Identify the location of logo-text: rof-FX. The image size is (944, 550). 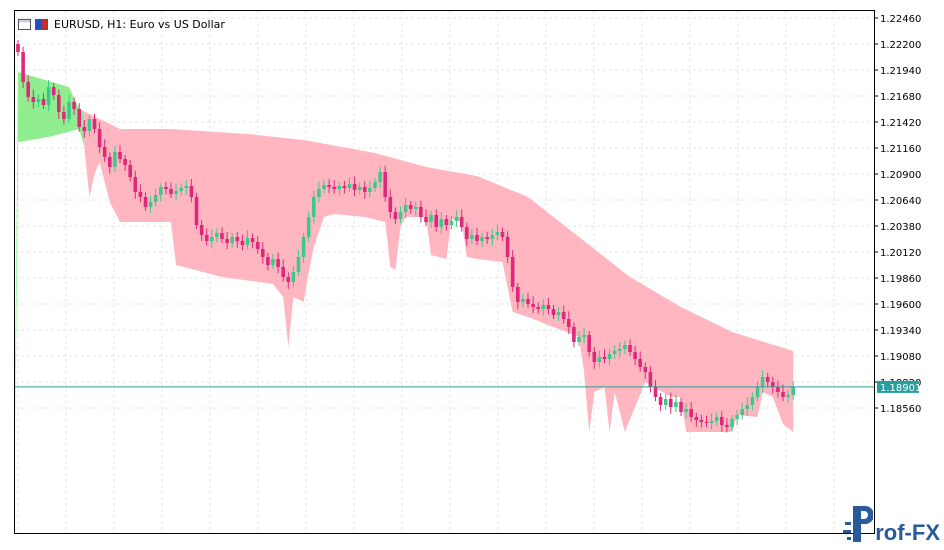
(907, 532).